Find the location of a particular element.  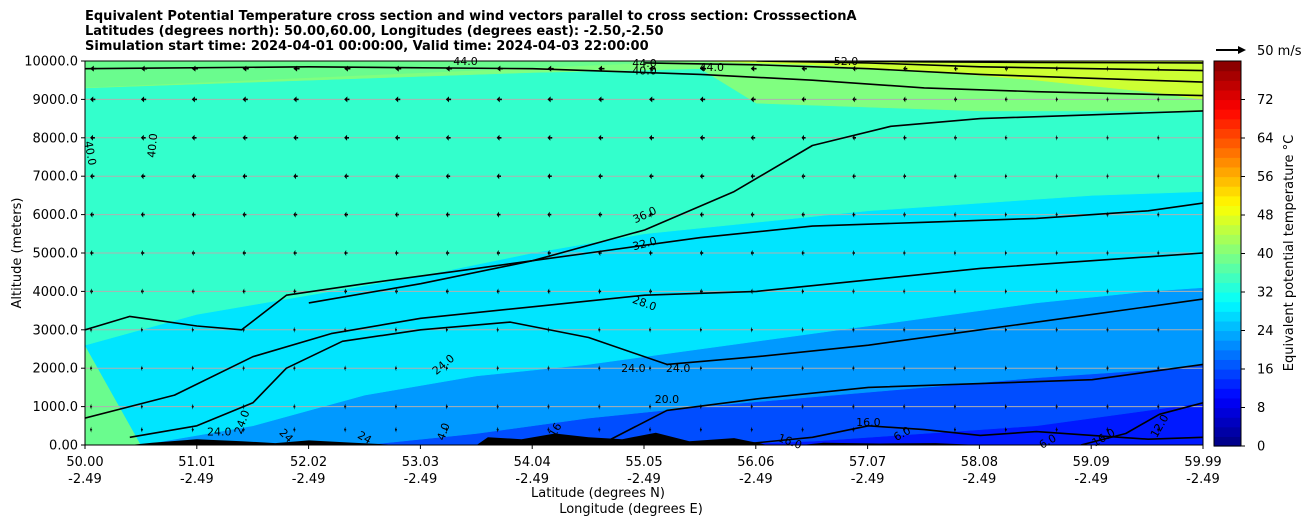

x-tick-label-lat: 52.02 is located at coordinates (308, 462).